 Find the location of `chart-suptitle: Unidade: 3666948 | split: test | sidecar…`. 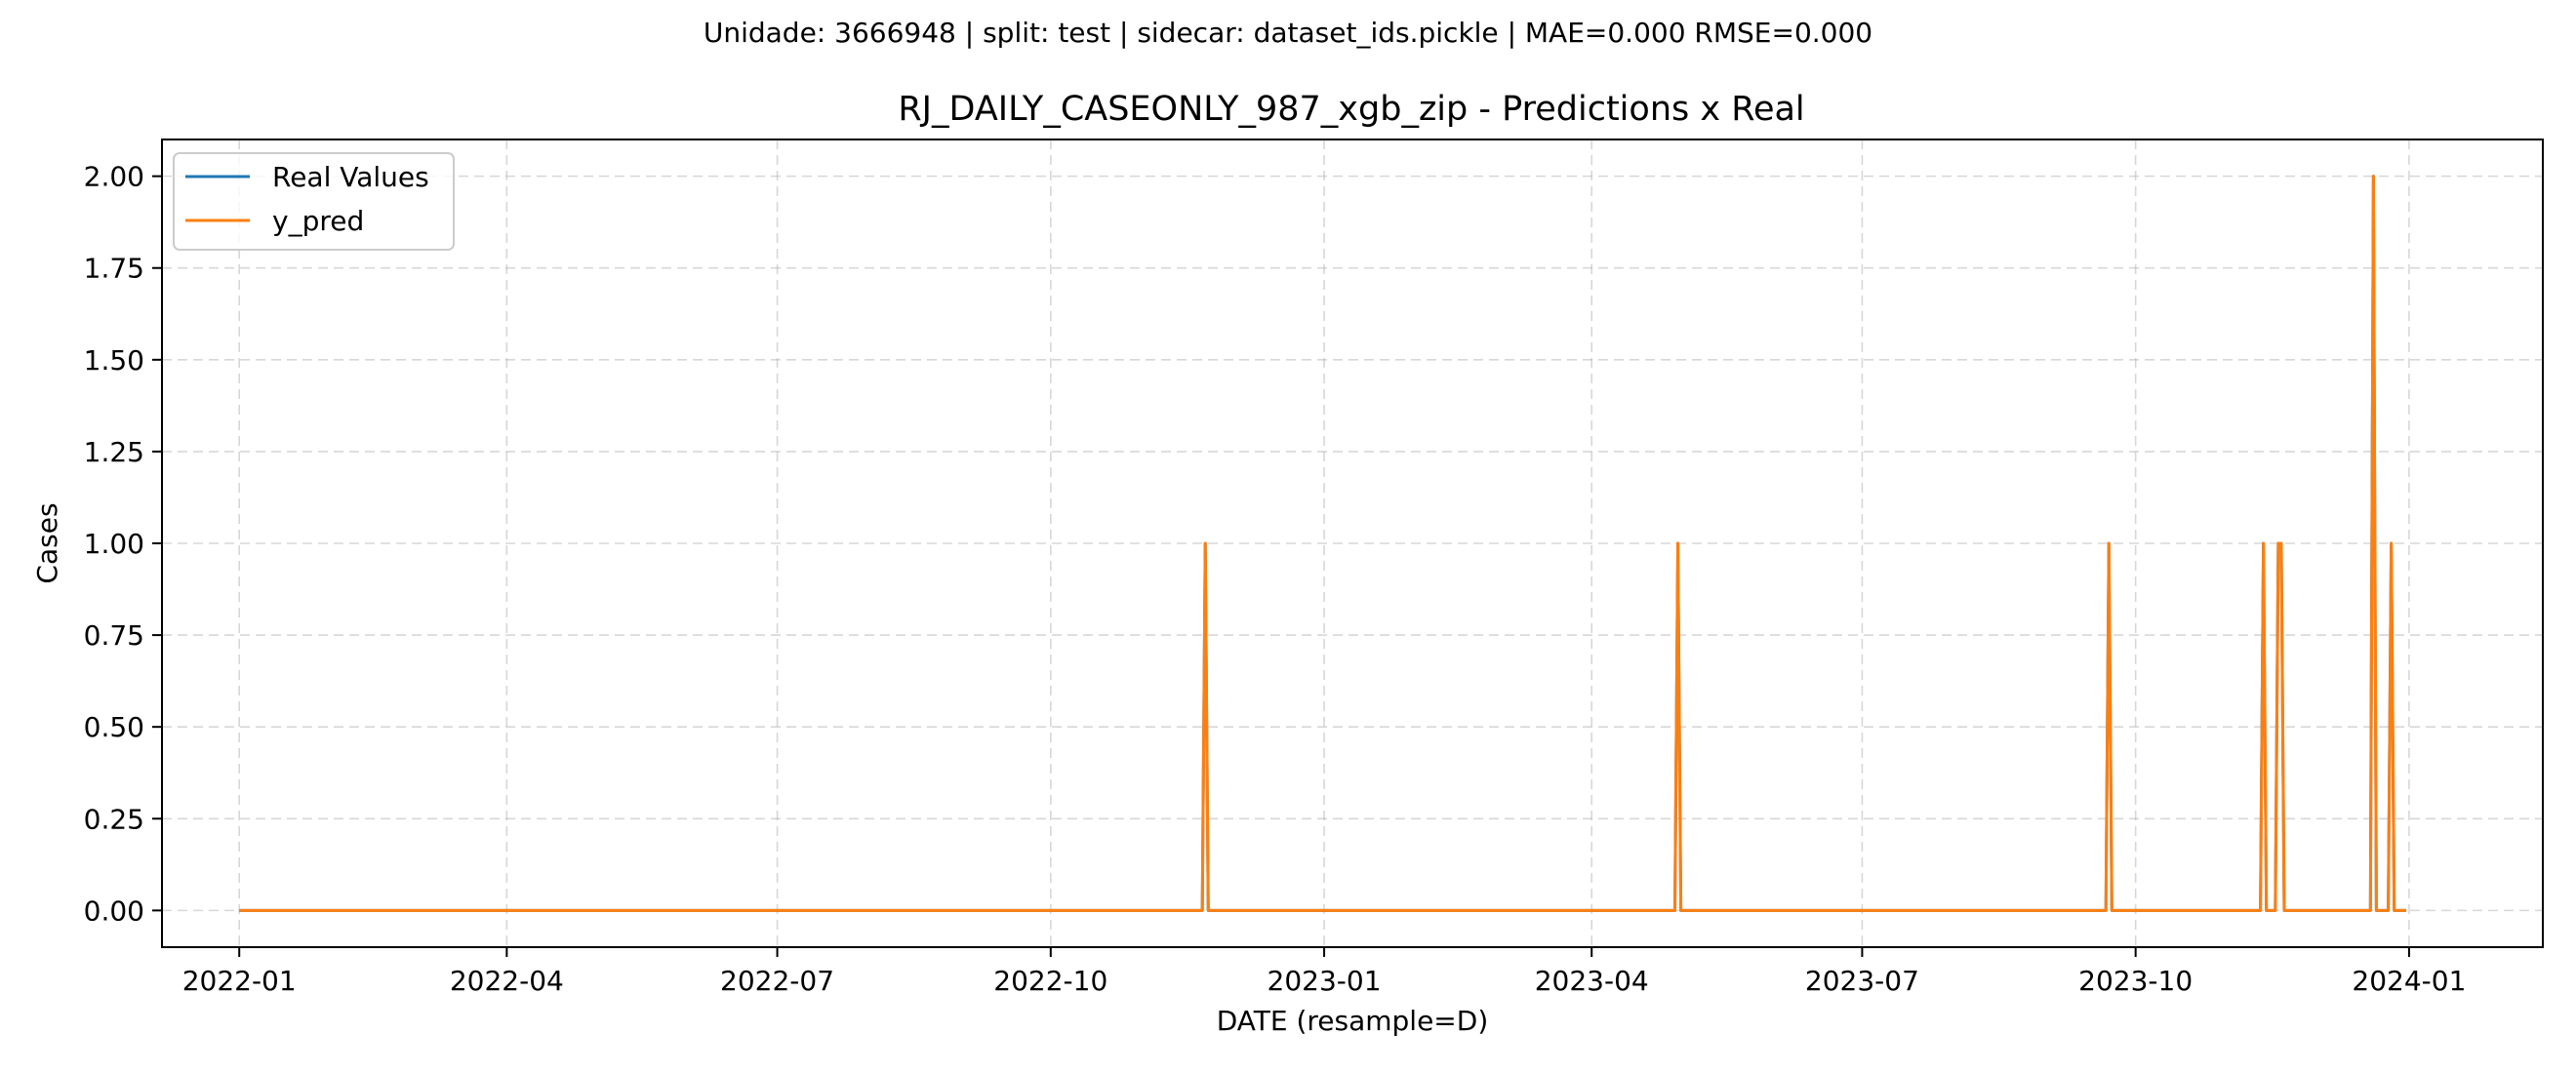

chart-suptitle: Unidade: 3666948 | split: test | sidecar… is located at coordinates (1288, 33).